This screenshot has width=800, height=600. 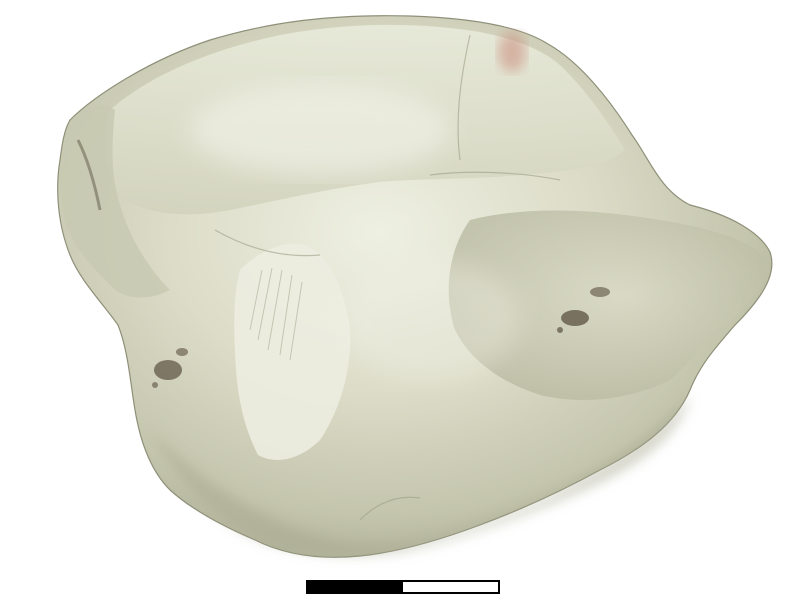 What do you see at coordinates (512, 52) in the screenshot?
I see `iron-stain` at bounding box center [512, 52].